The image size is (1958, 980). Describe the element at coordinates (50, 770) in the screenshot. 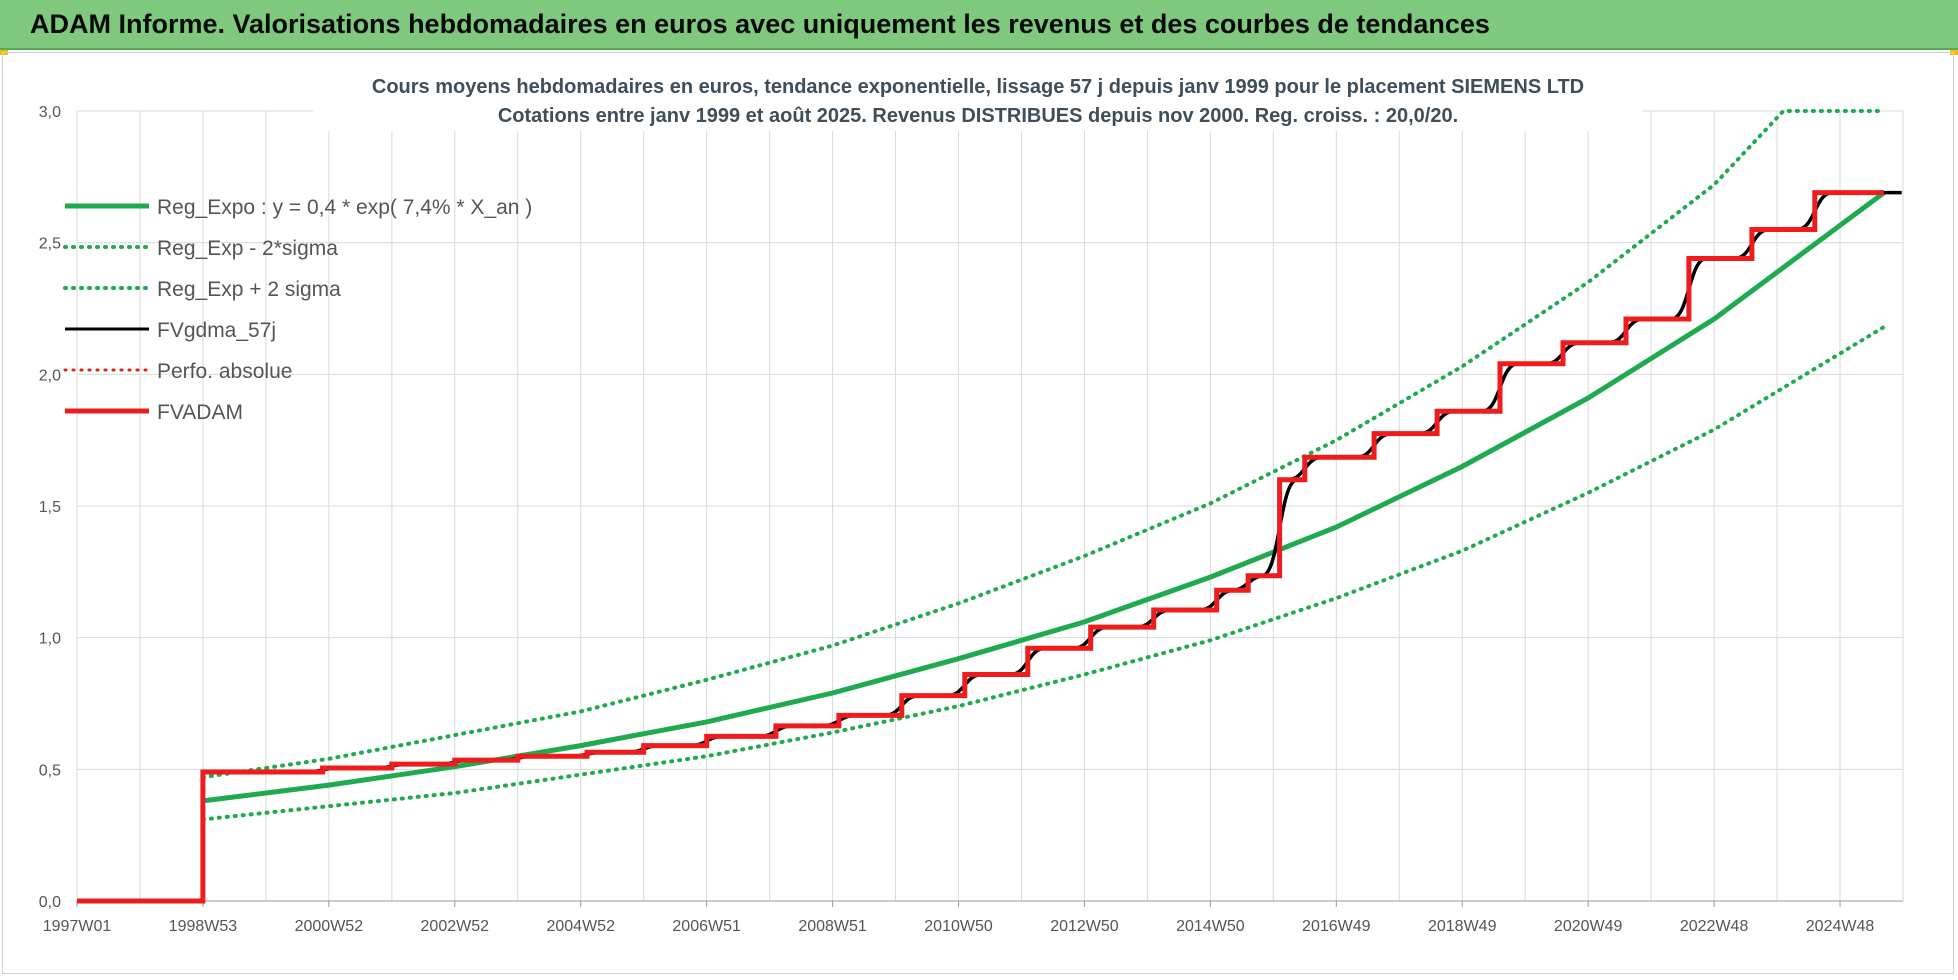

I see `y-tick-label: 0,5` at that location.